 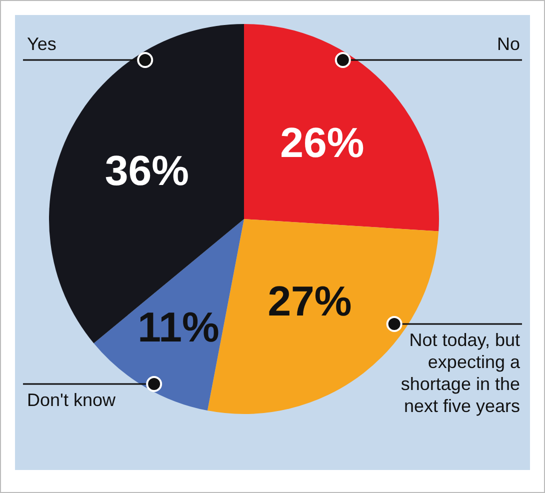 I want to click on data-label: 27%, so click(x=310, y=300).